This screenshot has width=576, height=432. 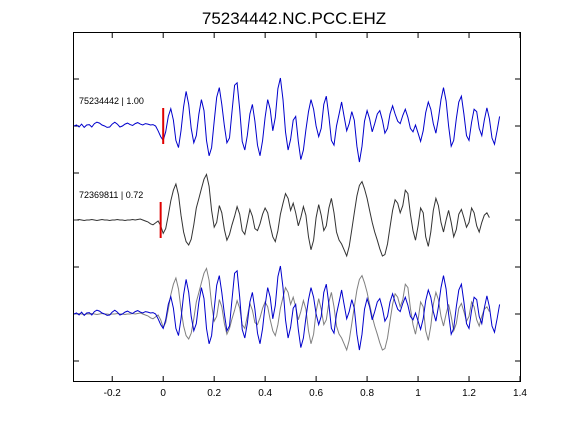 I want to click on trace-labels: 75234442 | 1.00 72369811 | 0.72, so click(x=111, y=148).